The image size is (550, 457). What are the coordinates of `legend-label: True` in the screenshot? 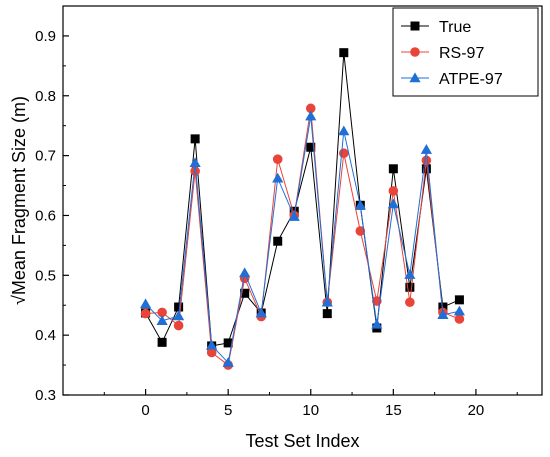 It's located at (455, 27).